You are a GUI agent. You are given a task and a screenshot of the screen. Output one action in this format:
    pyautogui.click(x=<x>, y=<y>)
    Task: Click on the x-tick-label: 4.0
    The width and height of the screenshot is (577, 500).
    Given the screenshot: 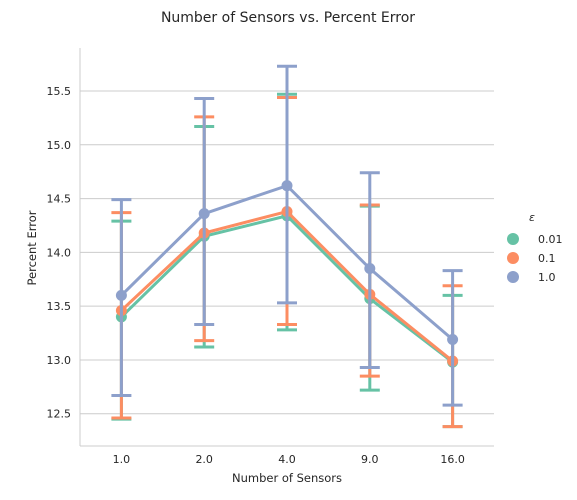 What is the action you would take?
    pyautogui.click(x=287, y=459)
    